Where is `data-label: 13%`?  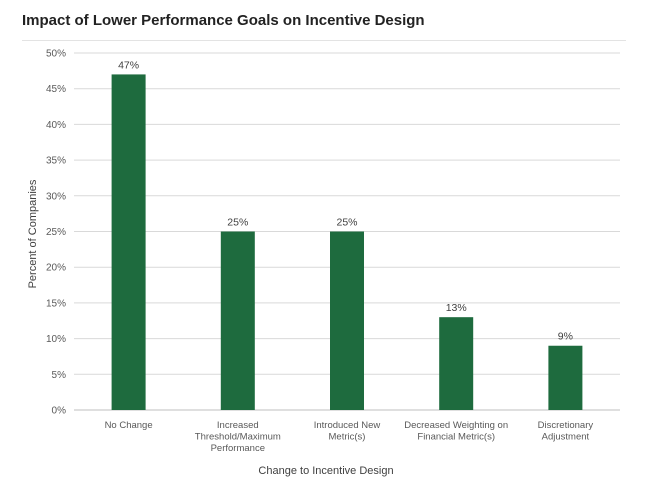 data-label: 13% is located at coordinates (456, 308).